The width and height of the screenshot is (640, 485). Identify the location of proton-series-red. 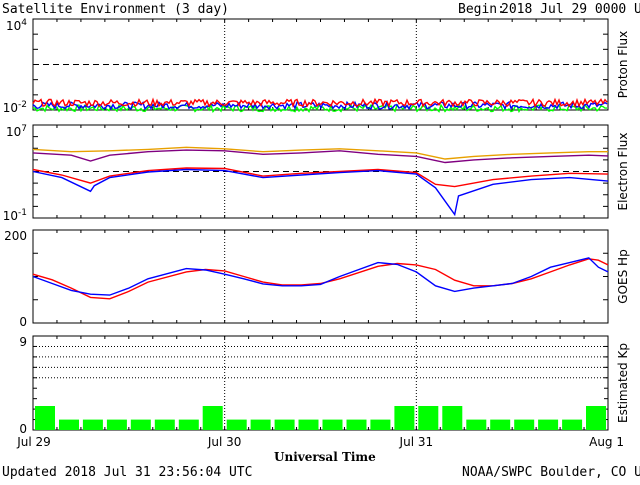
(320, 103).